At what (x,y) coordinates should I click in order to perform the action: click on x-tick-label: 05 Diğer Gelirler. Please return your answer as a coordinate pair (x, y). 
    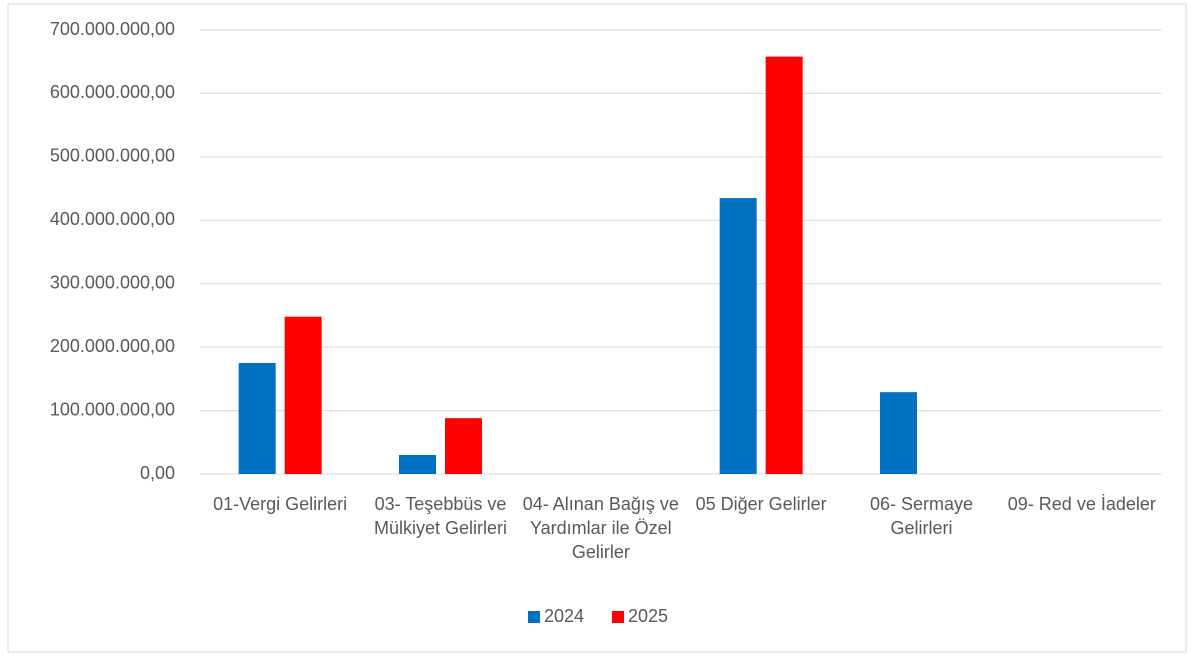
    Looking at the image, I should click on (761, 504).